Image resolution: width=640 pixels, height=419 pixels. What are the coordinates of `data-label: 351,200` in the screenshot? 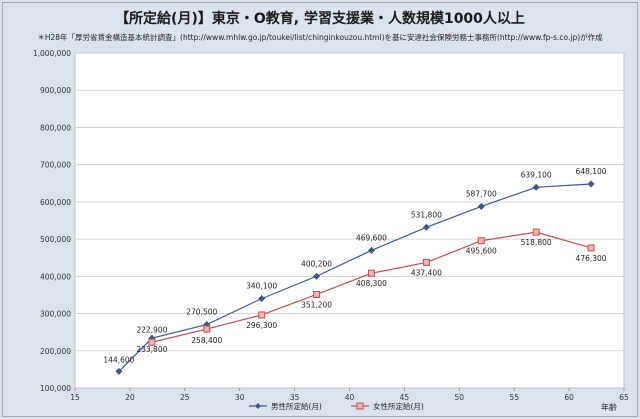 It's located at (316, 304).